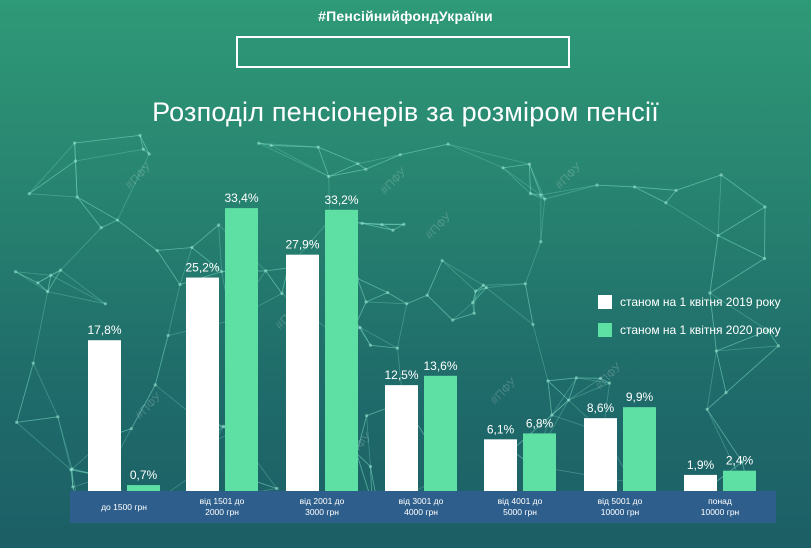 This screenshot has width=811, height=548. Describe the element at coordinates (440, 366) in the screenshot. I see `value-label-2020-3: 13,6%` at that location.